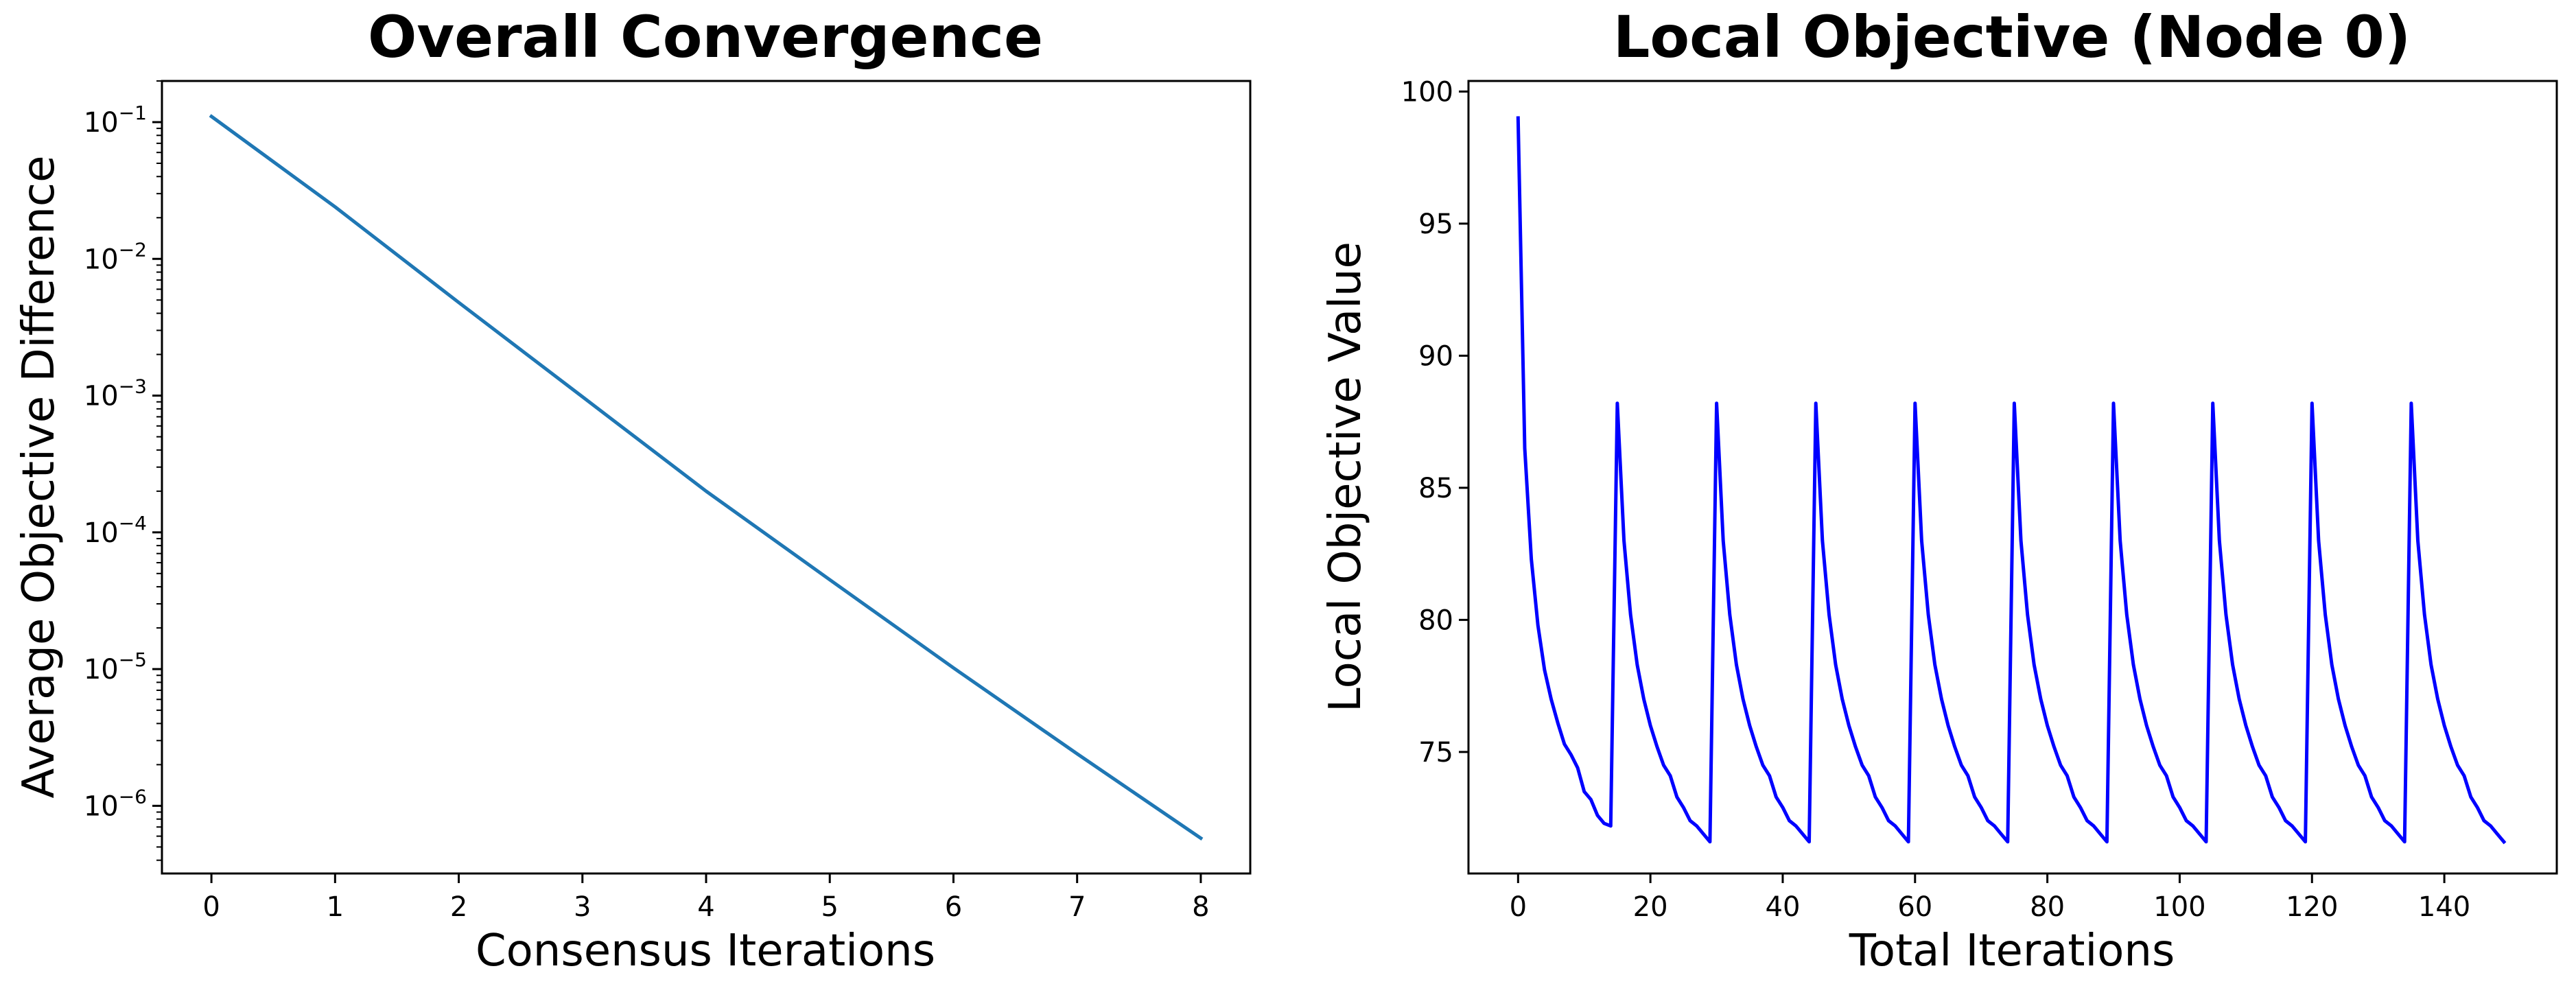 This screenshot has width=2576, height=997. Describe the element at coordinates (1783, 907) in the screenshot. I see `x-tick-label: 40` at that location.